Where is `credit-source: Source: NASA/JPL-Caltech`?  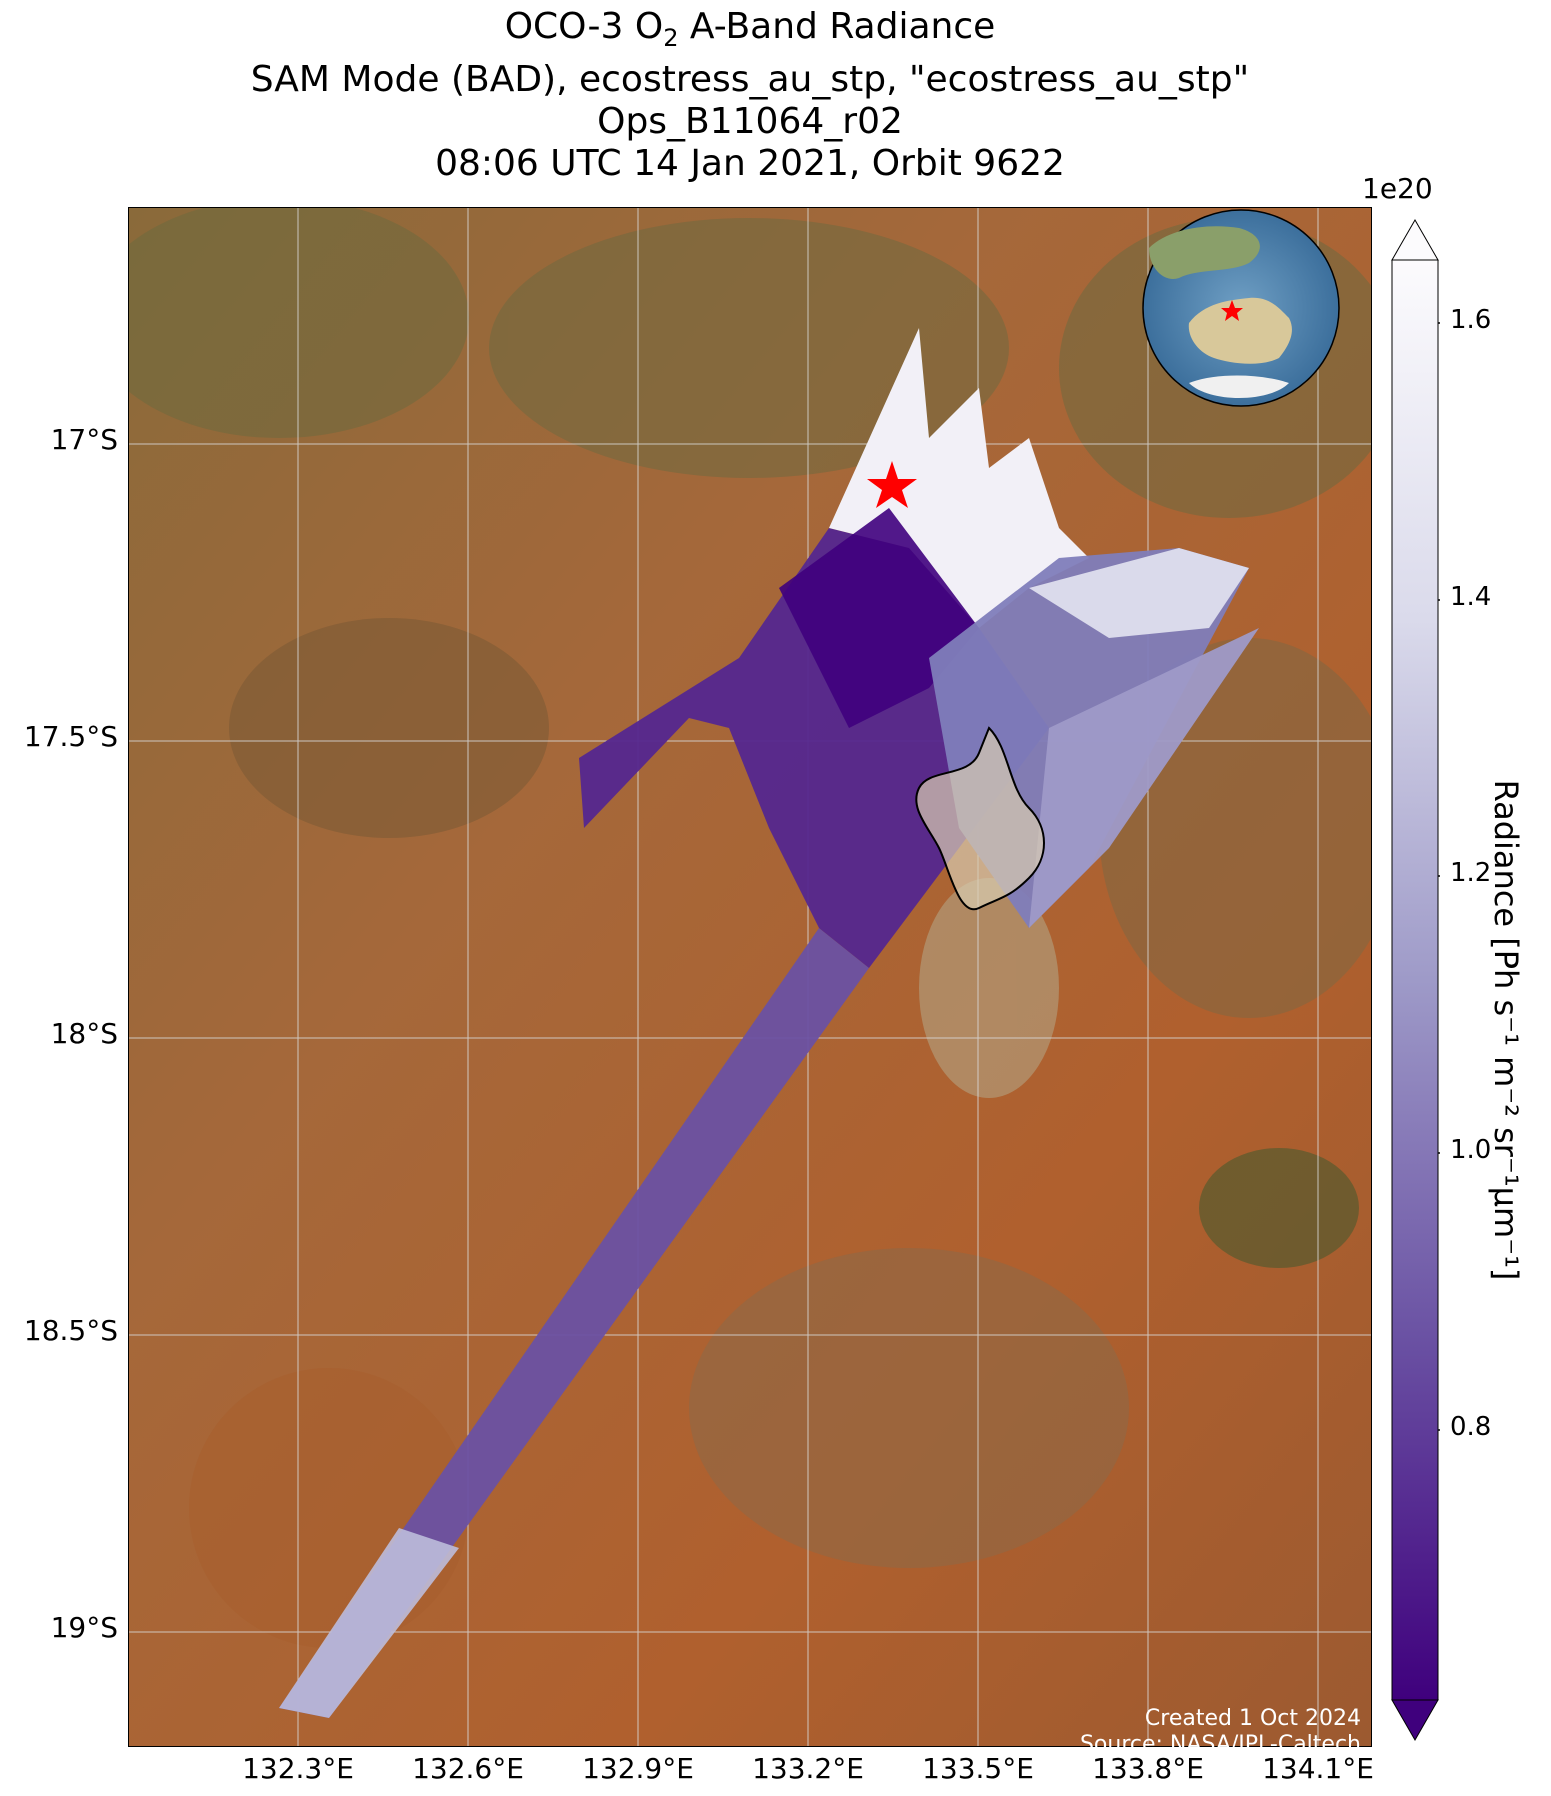
credit-source: Source: NASA/JPL-Caltech is located at coordinates (1220, 1744).